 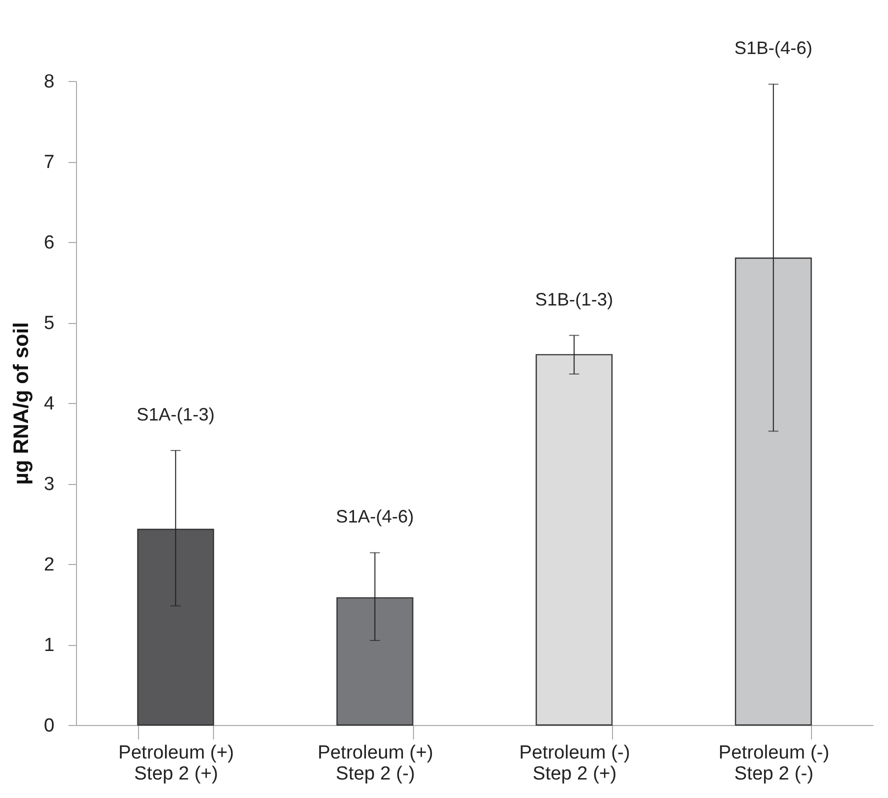 I want to click on y-tick-label: 3, so click(x=49, y=484).